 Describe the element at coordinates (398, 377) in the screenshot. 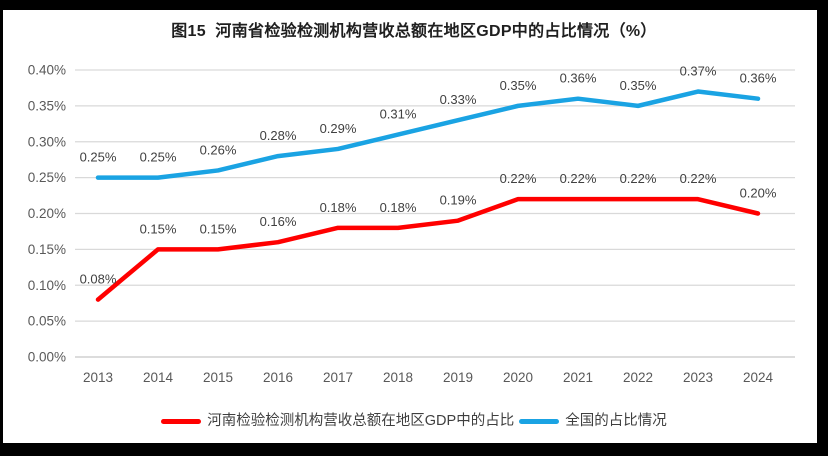

I see `x-tick-label: 2018` at that location.